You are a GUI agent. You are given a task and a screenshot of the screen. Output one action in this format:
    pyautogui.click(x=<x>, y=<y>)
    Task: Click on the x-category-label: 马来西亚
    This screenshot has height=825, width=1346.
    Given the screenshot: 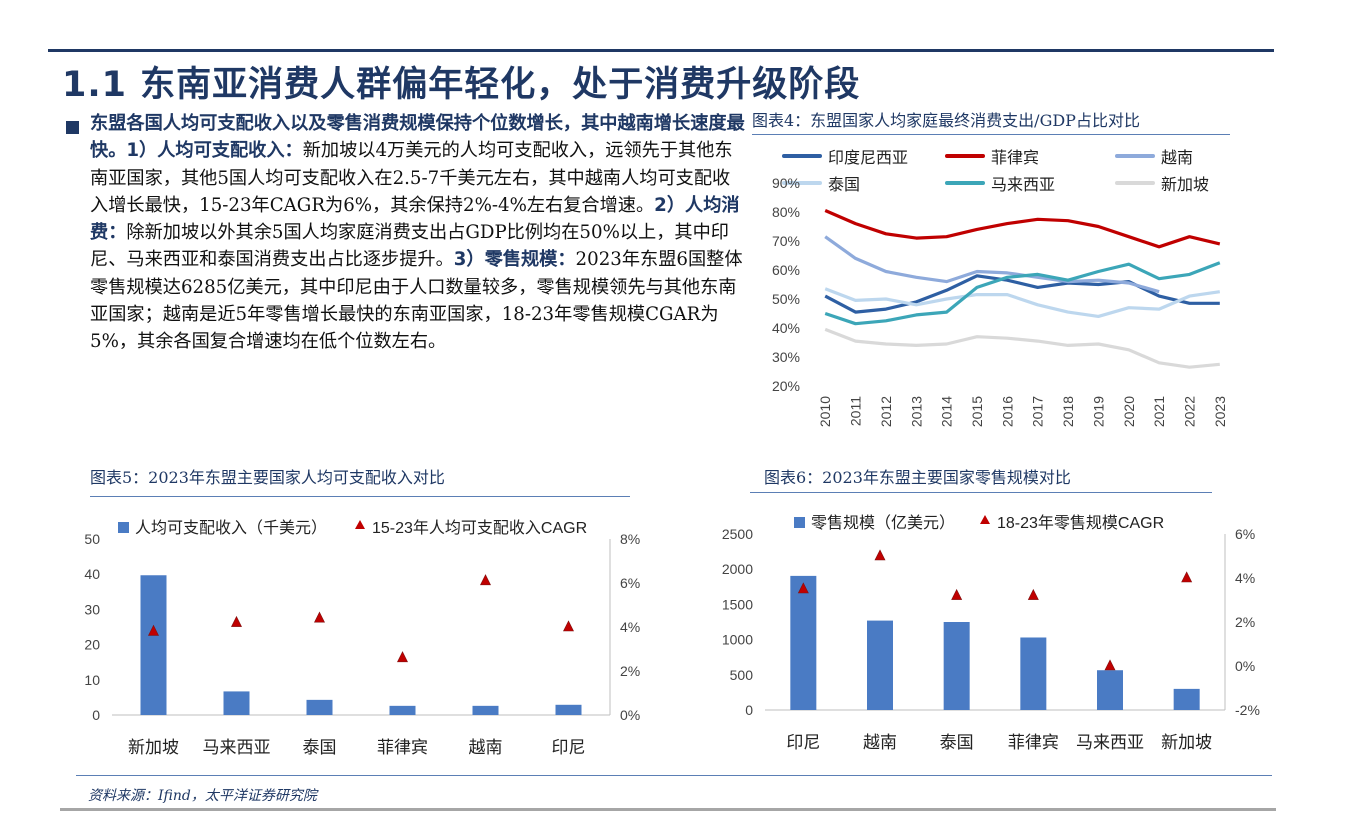 What is the action you would take?
    pyautogui.click(x=237, y=747)
    